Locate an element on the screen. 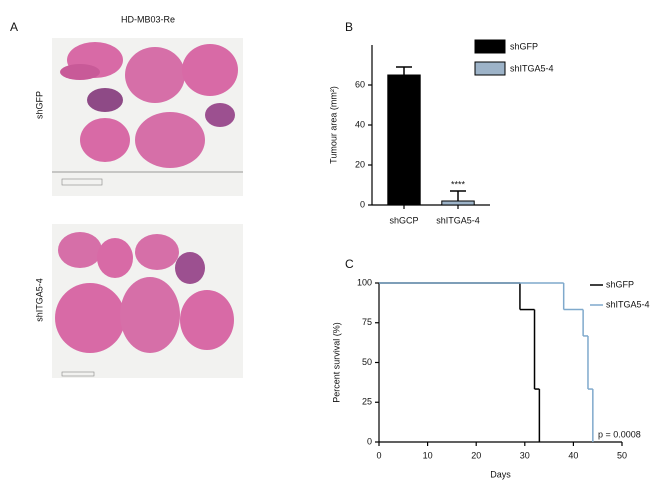 The width and height of the screenshot is (669, 490). x-tick-label: 30 is located at coordinates (525, 455).